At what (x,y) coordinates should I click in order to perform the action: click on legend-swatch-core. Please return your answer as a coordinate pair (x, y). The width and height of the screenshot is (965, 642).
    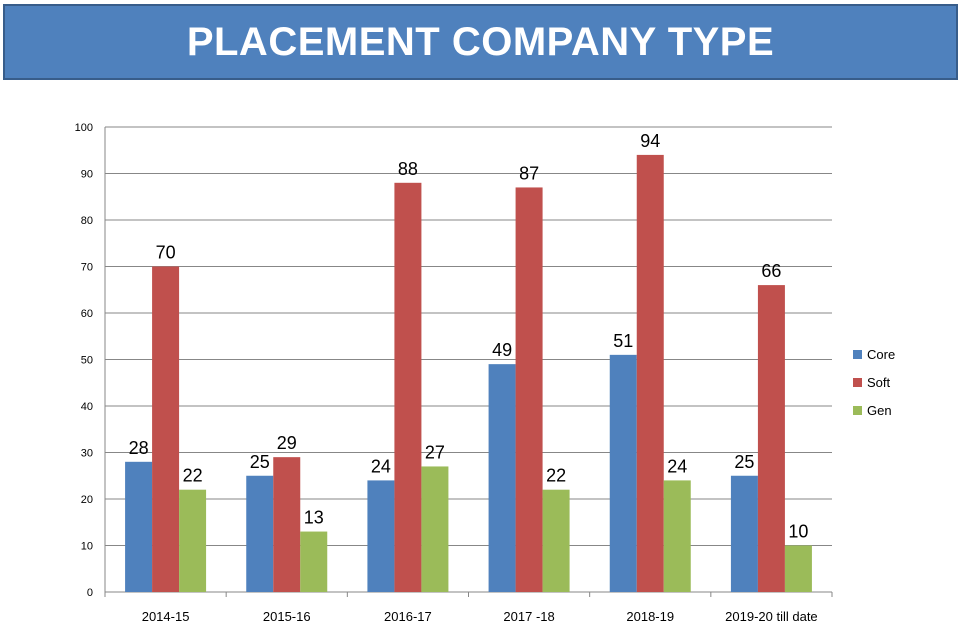
    Looking at the image, I should click on (857, 354).